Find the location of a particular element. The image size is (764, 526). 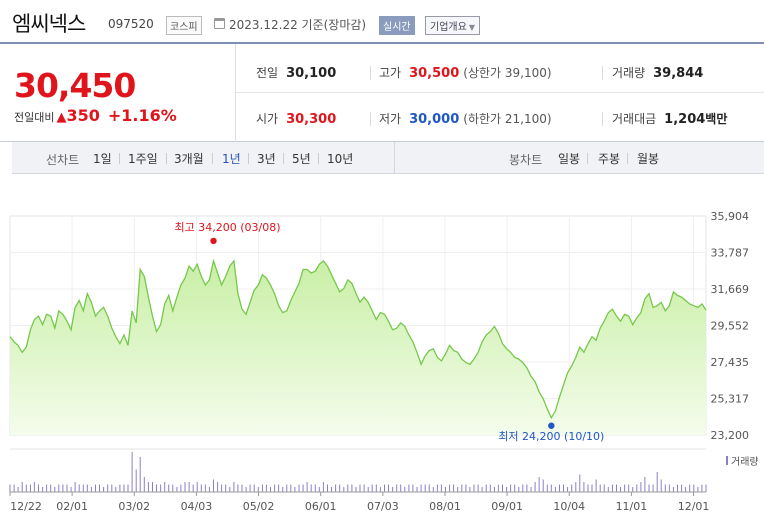

prev-close-label: 전일 is located at coordinates (267, 73).